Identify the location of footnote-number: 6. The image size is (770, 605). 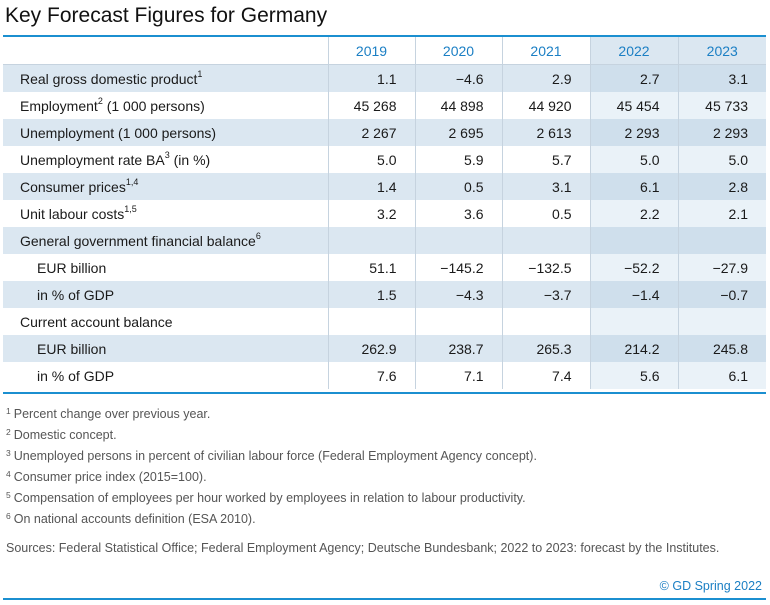
(8, 516).